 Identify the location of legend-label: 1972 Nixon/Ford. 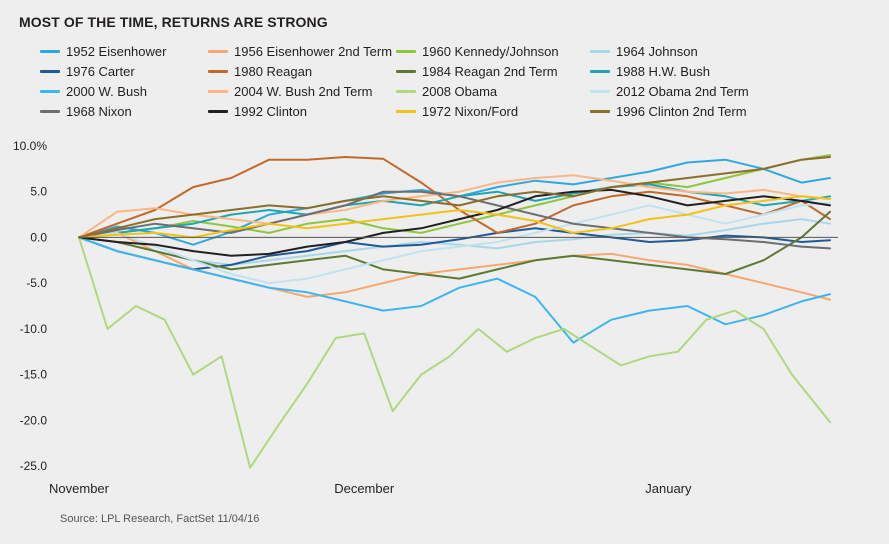
(470, 111).